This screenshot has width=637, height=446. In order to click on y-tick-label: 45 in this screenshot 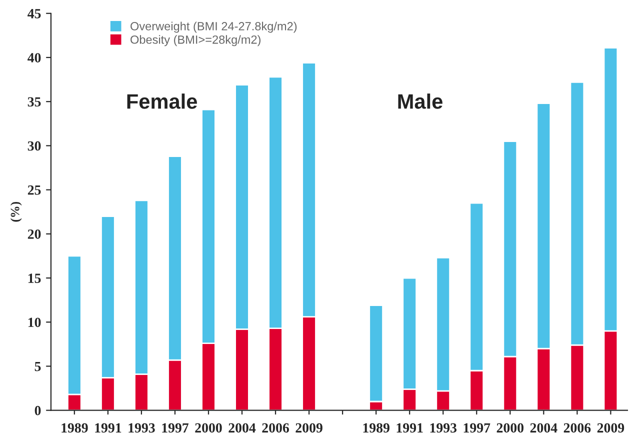, I will do `click(34, 13)`.